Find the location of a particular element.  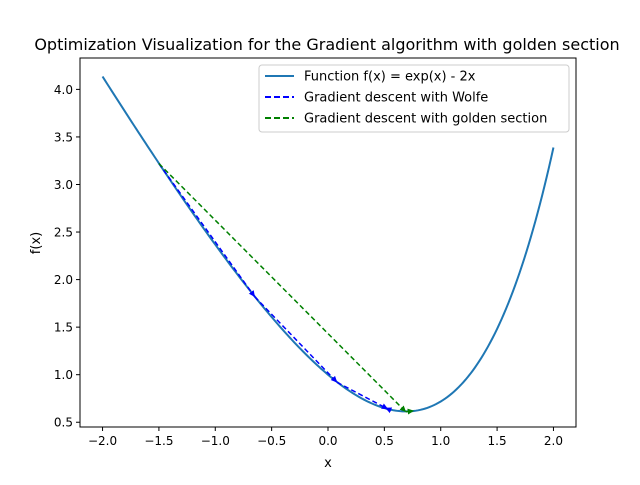

y-axis-label: f(x) is located at coordinates (36, 243).